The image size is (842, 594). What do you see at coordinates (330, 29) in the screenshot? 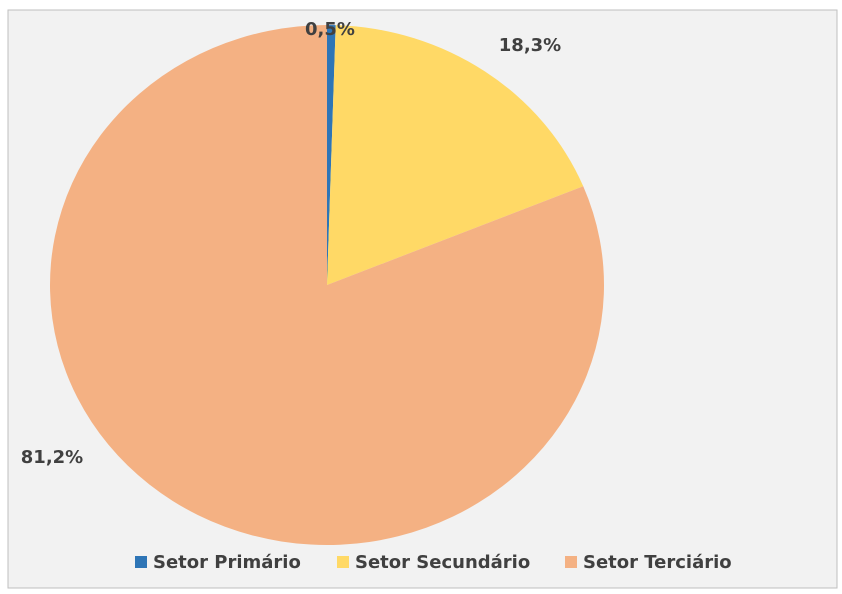
I see `data-label: 0,5%` at bounding box center [330, 29].